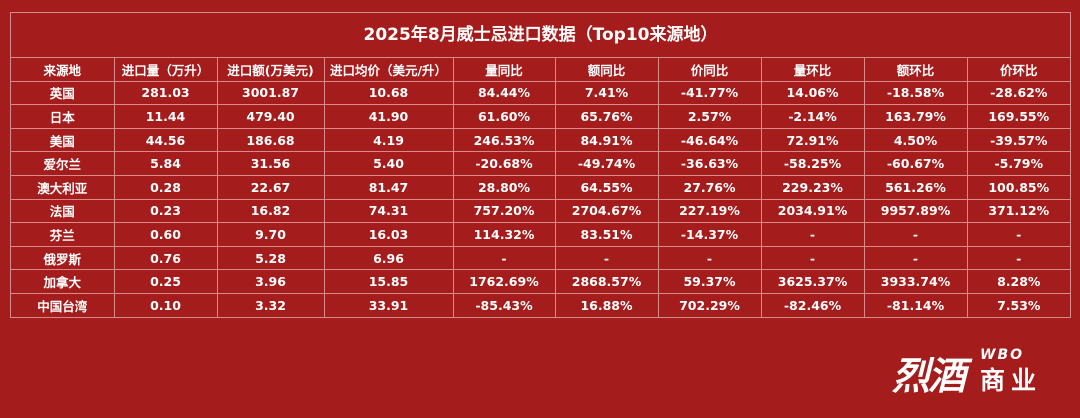 This screenshot has height=418, width=1080. Describe the element at coordinates (812, 70) in the screenshot. I see `column-header: 量环比` at that location.